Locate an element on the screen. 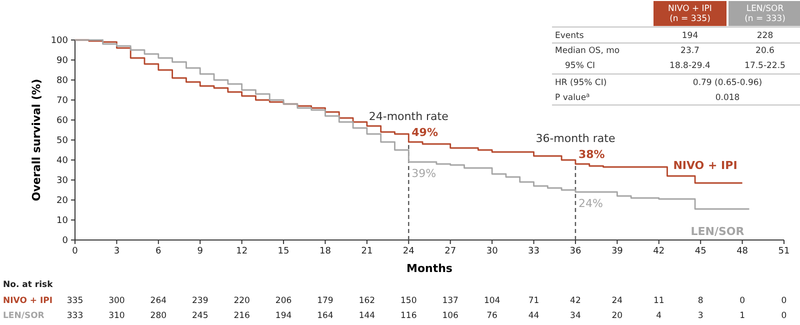 This screenshot has width=800, height=325. text: NIVO + IPI (n = 335) is located at coordinates (690, 14).